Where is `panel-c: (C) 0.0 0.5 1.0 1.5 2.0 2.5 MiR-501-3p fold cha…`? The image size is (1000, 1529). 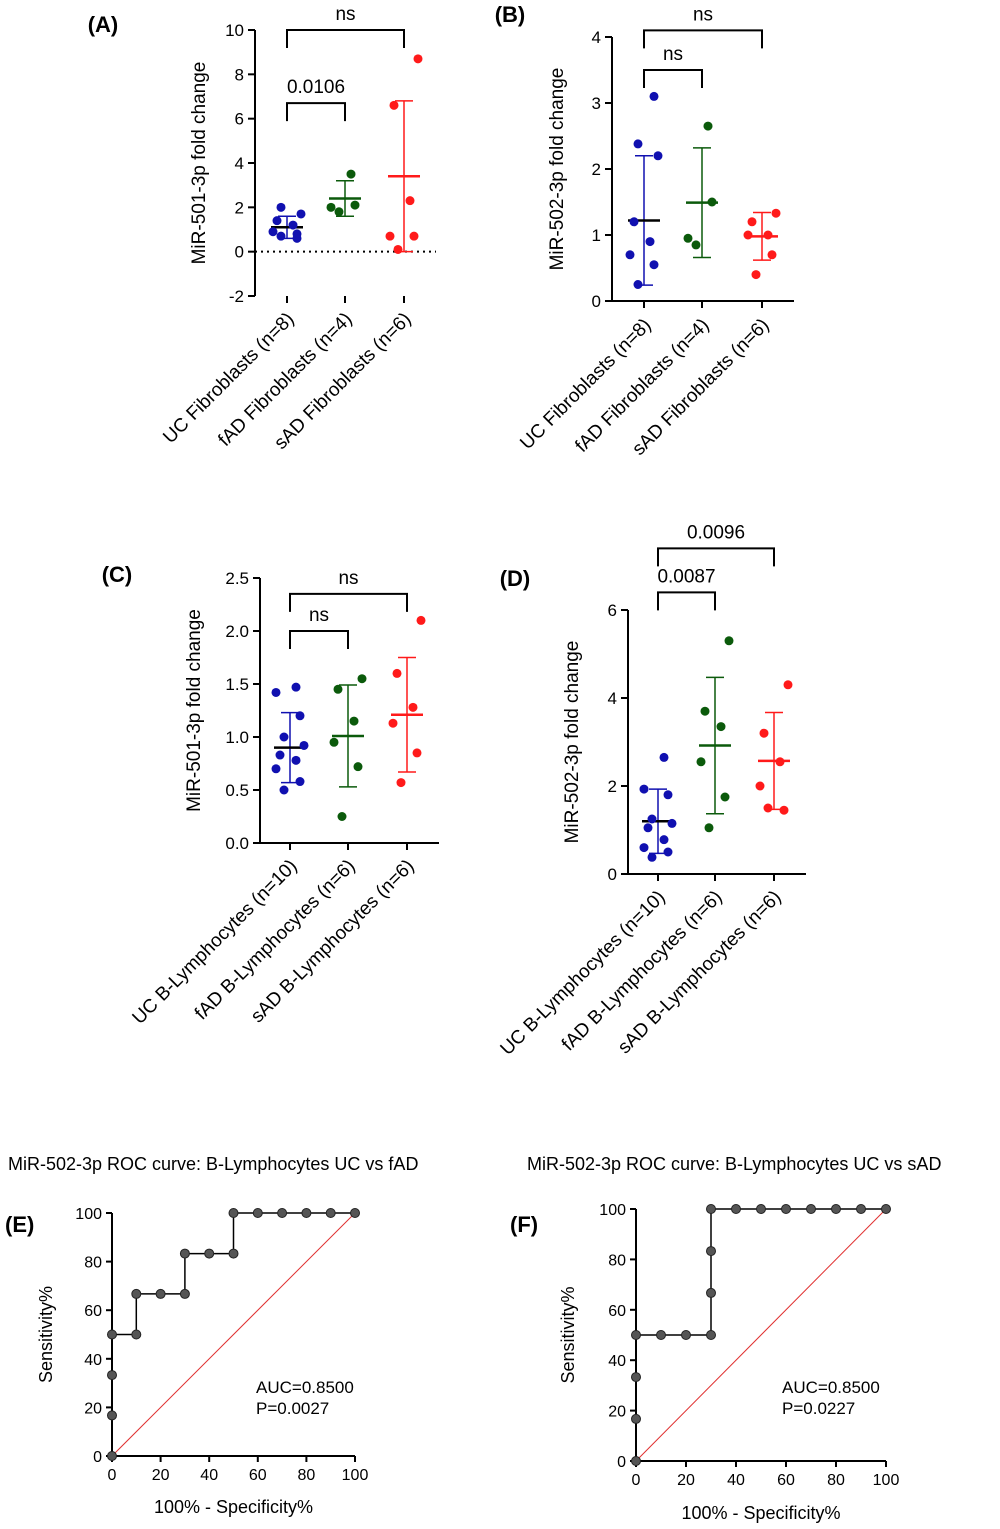
panel-c: (C) 0.0 0.5 1.0 1.5 2.0 2.5 MiR-501-3p fold cha… is located at coordinates (270, 795).